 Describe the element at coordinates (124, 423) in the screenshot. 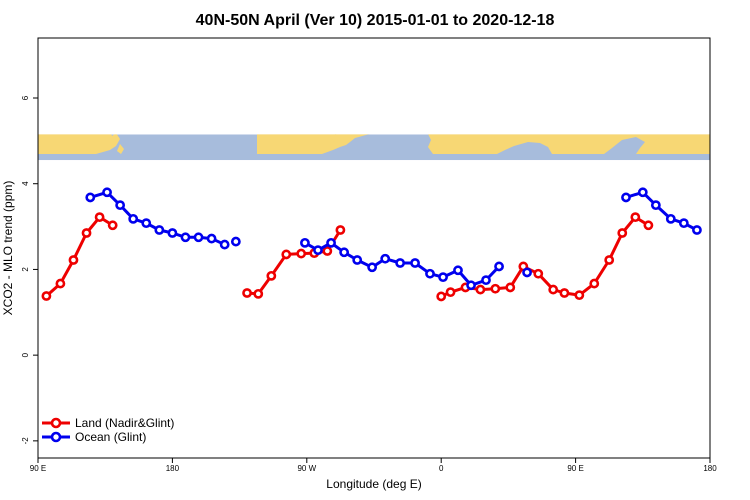

I see `legend-label: Land (Nadir&Glint)` at that location.